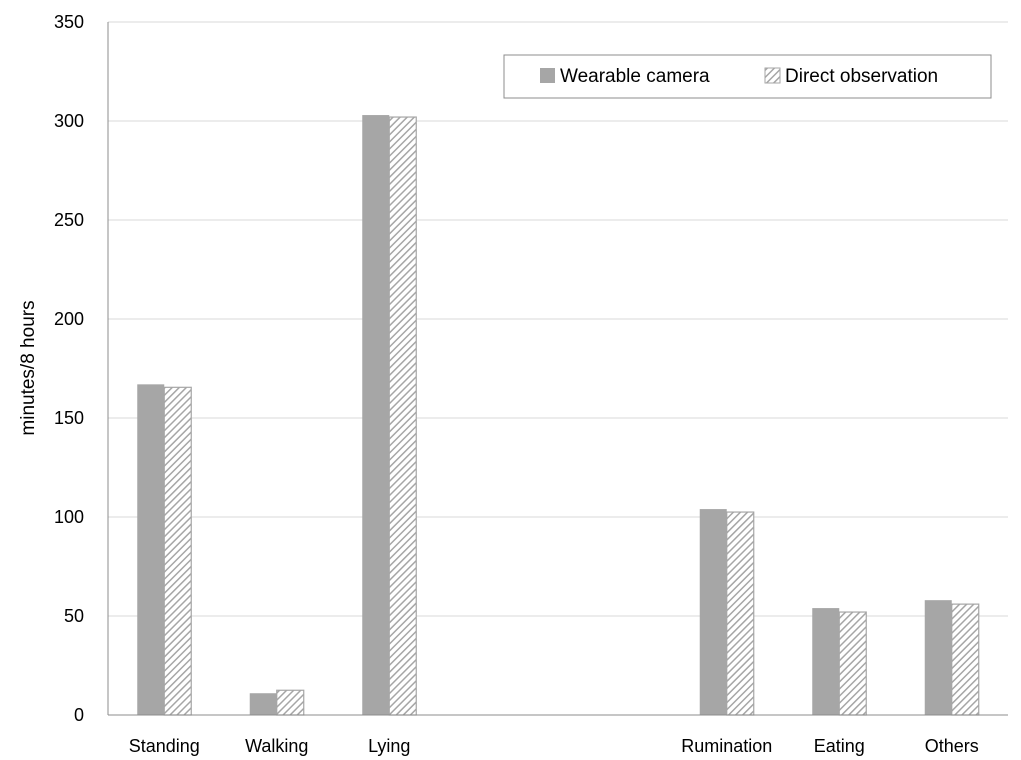 The image size is (1021, 760). Describe the element at coordinates (69, 319) in the screenshot. I see `y-tick-label: 200` at that location.